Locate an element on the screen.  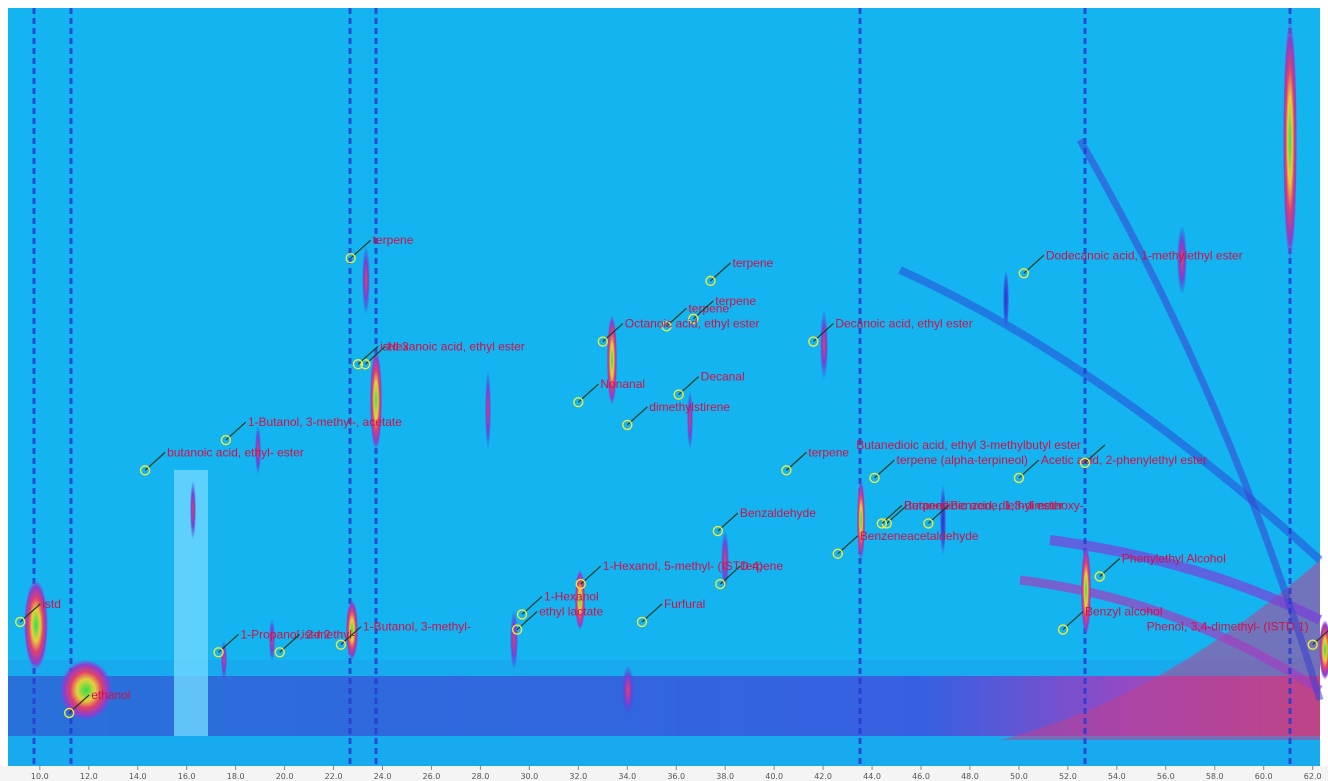
peak-annotation-label: Acetic acid, 2-phenylethyl ester is located at coordinates (1124, 460).